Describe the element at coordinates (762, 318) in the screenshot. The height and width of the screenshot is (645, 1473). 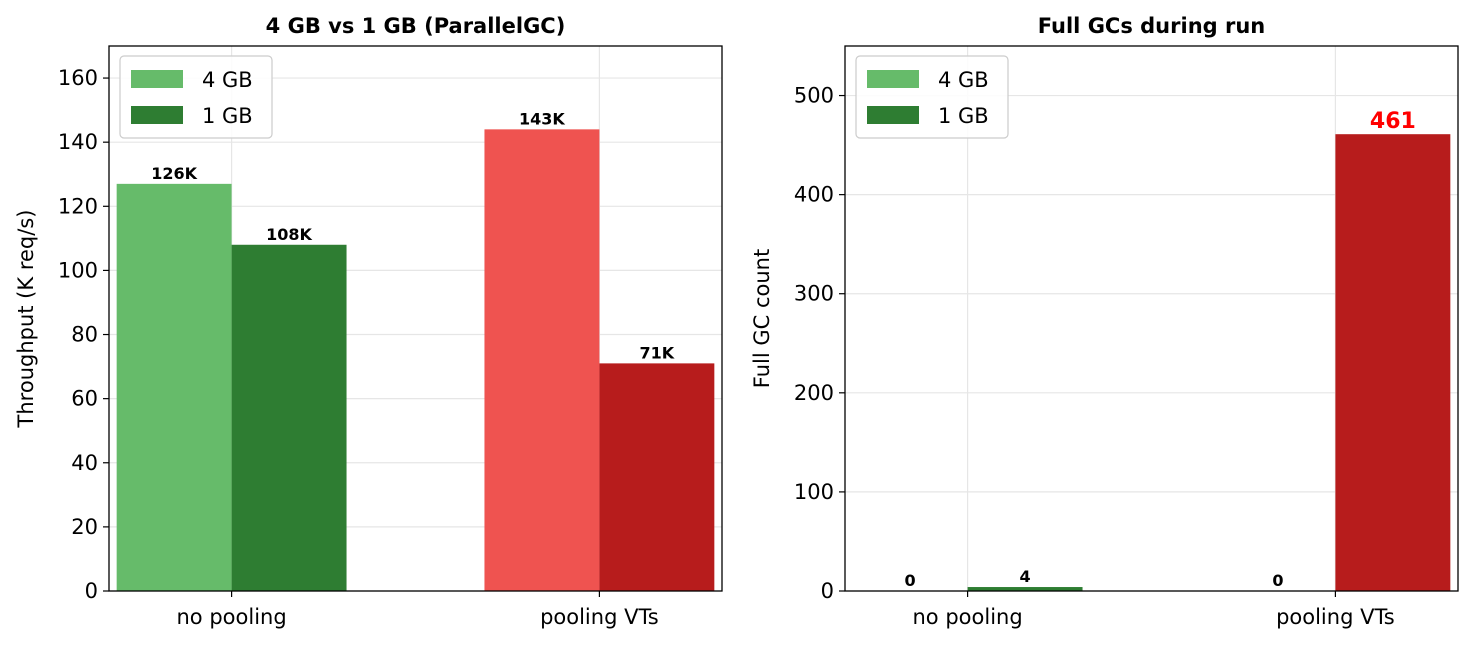
I see `y-axis-label: Full GC count` at that location.